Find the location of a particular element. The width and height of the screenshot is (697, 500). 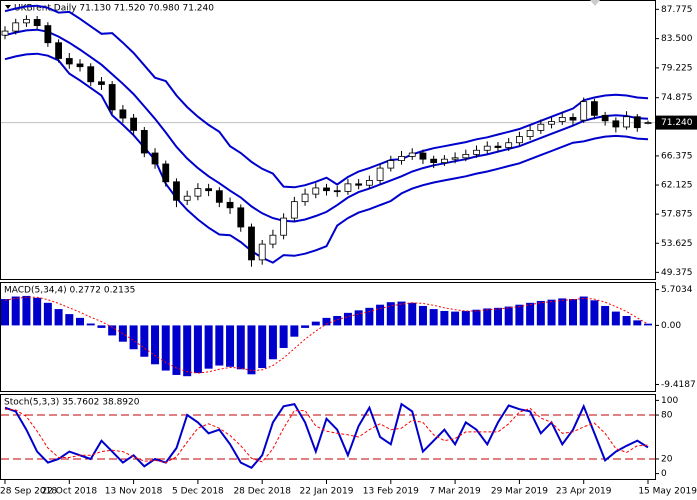

current-price-label: 71.240 is located at coordinates (677, 123).